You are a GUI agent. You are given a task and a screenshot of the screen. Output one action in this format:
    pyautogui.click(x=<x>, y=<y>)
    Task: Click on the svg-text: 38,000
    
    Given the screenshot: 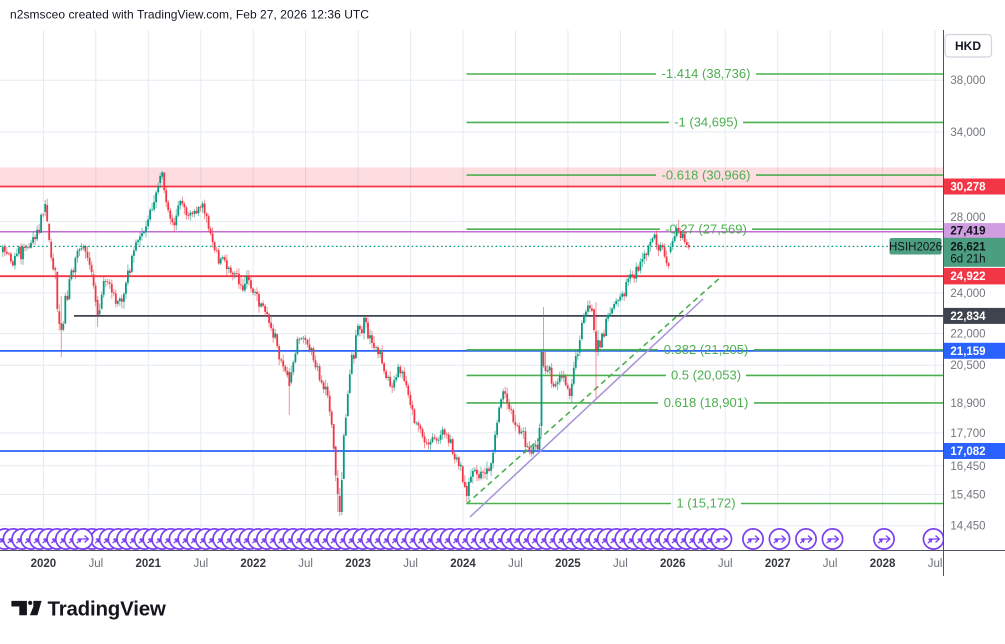 What is the action you would take?
    pyautogui.click(x=967, y=81)
    